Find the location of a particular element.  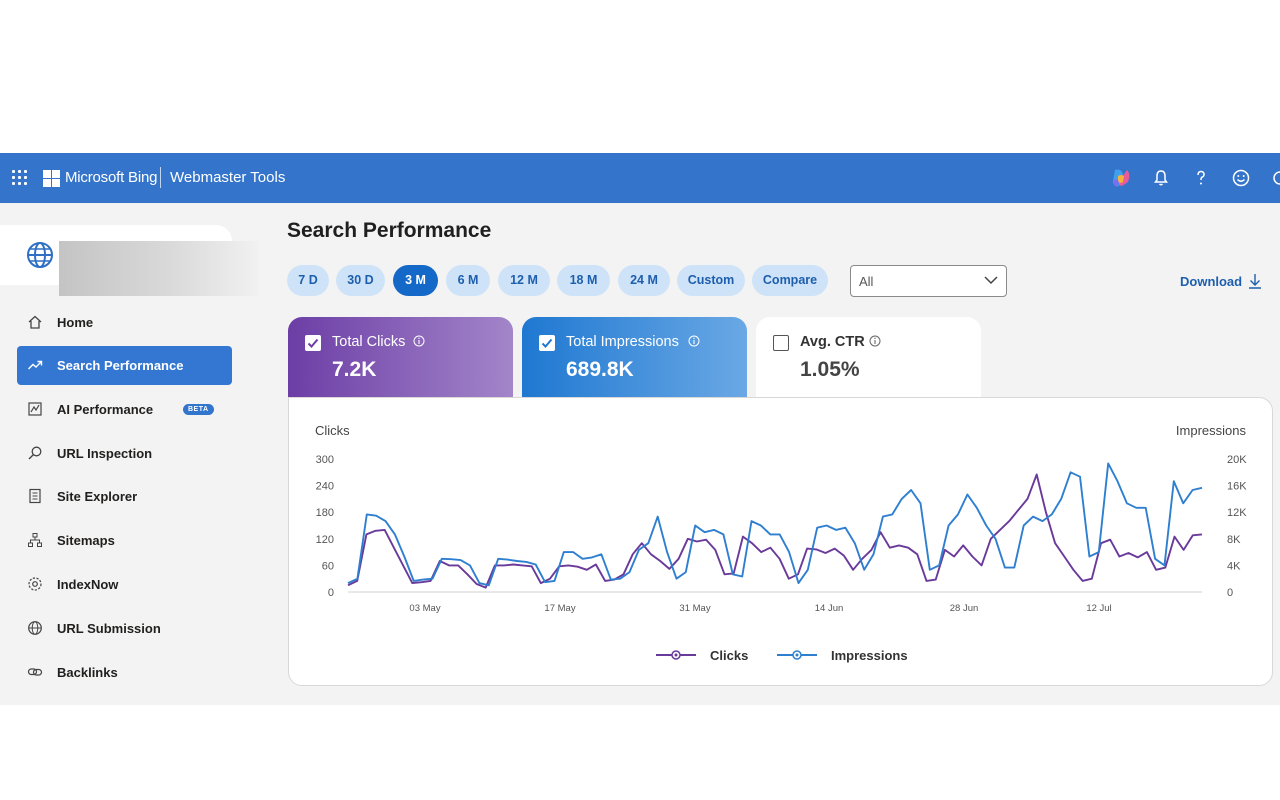

ai-chart-icon is located at coordinates (35, 409).